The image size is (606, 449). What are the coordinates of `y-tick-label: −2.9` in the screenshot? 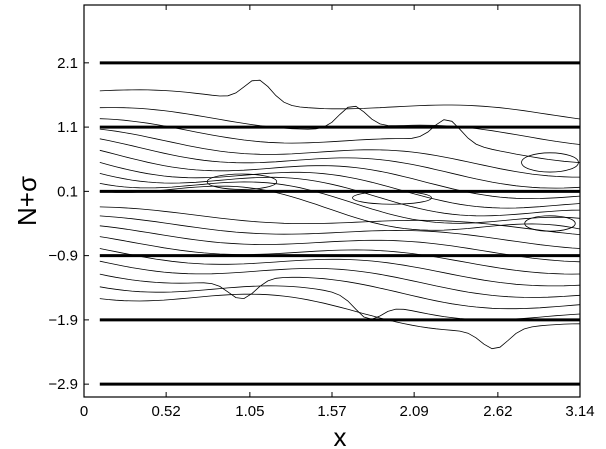 It's located at (63, 384).